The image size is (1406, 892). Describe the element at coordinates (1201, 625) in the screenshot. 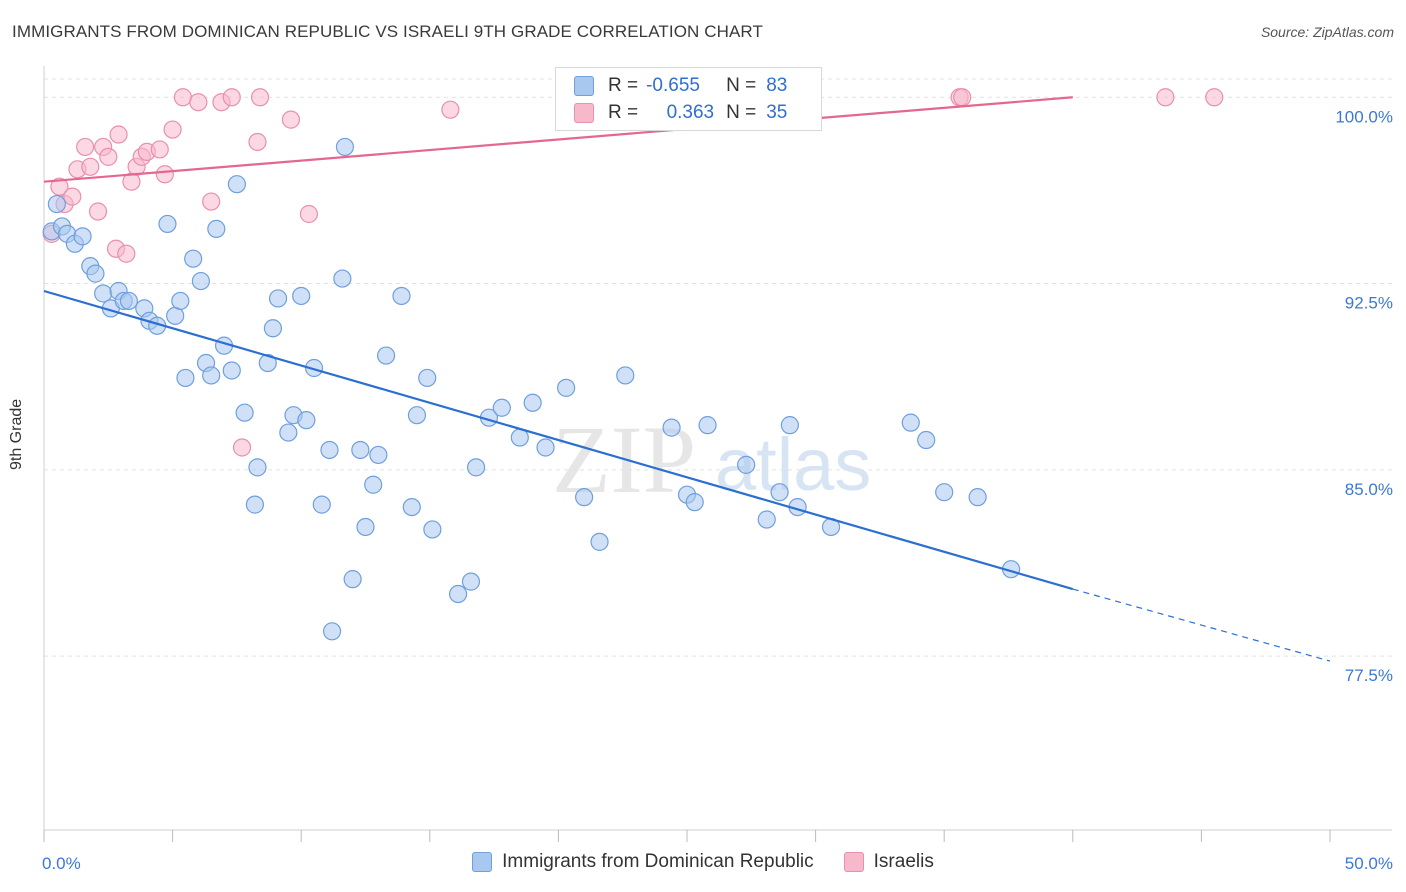

I see `dominican-trend-extension` at that location.